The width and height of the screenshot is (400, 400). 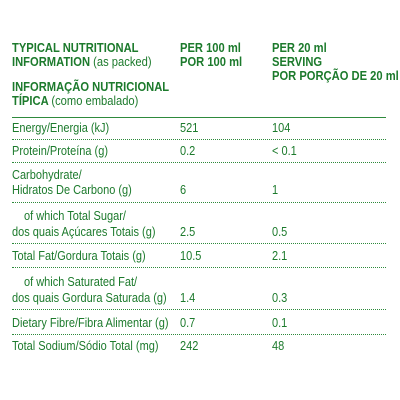 I want to click on header-per-serving: PER 20 ml SERVING POR PORÇÃO DE 20 ml, so click(x=335, y=62).